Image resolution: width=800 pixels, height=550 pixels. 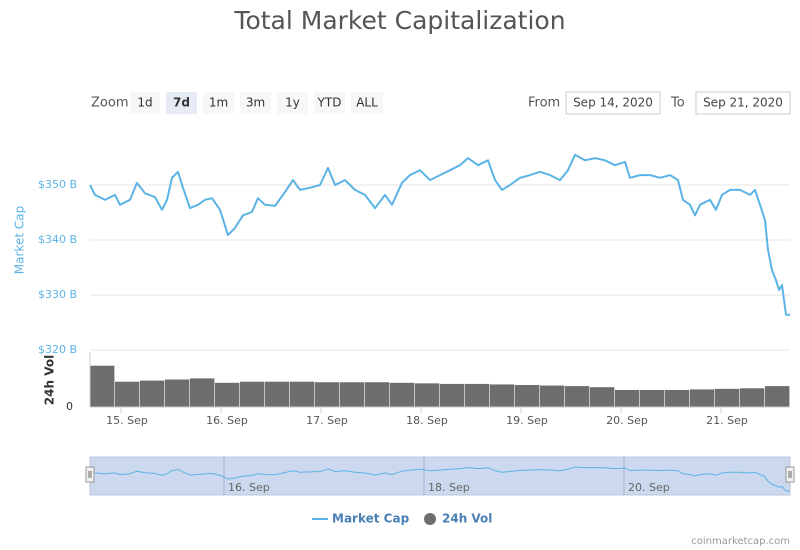 I want to click on from-date: Sep 14, 2020, so click(x=613, y=103).